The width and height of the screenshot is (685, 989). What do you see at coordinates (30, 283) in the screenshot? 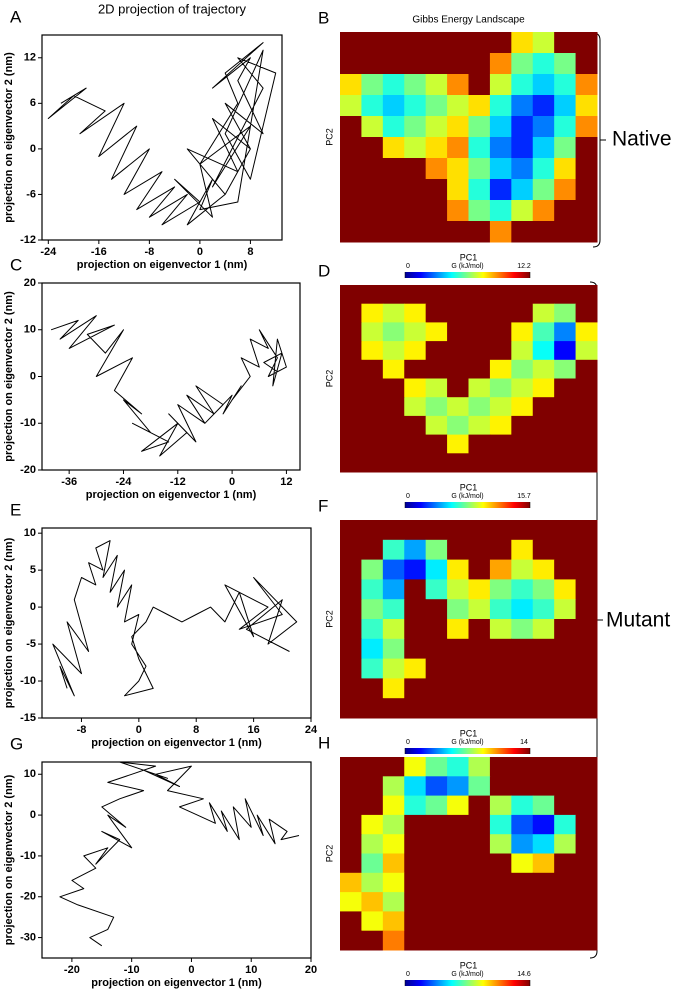
I see `y-tick-label: 20` at bounding box center [30, 283].